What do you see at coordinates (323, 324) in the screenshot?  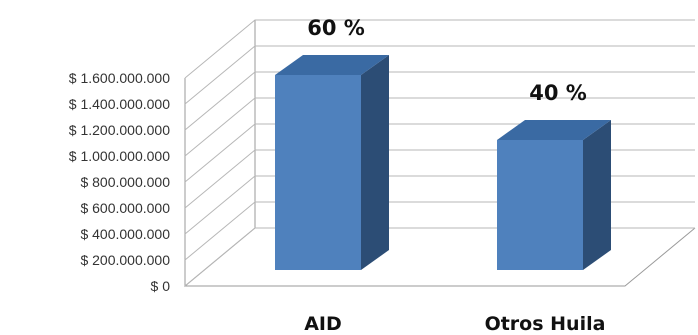 I see `category-label: AID` at bounding box center [323, 324].